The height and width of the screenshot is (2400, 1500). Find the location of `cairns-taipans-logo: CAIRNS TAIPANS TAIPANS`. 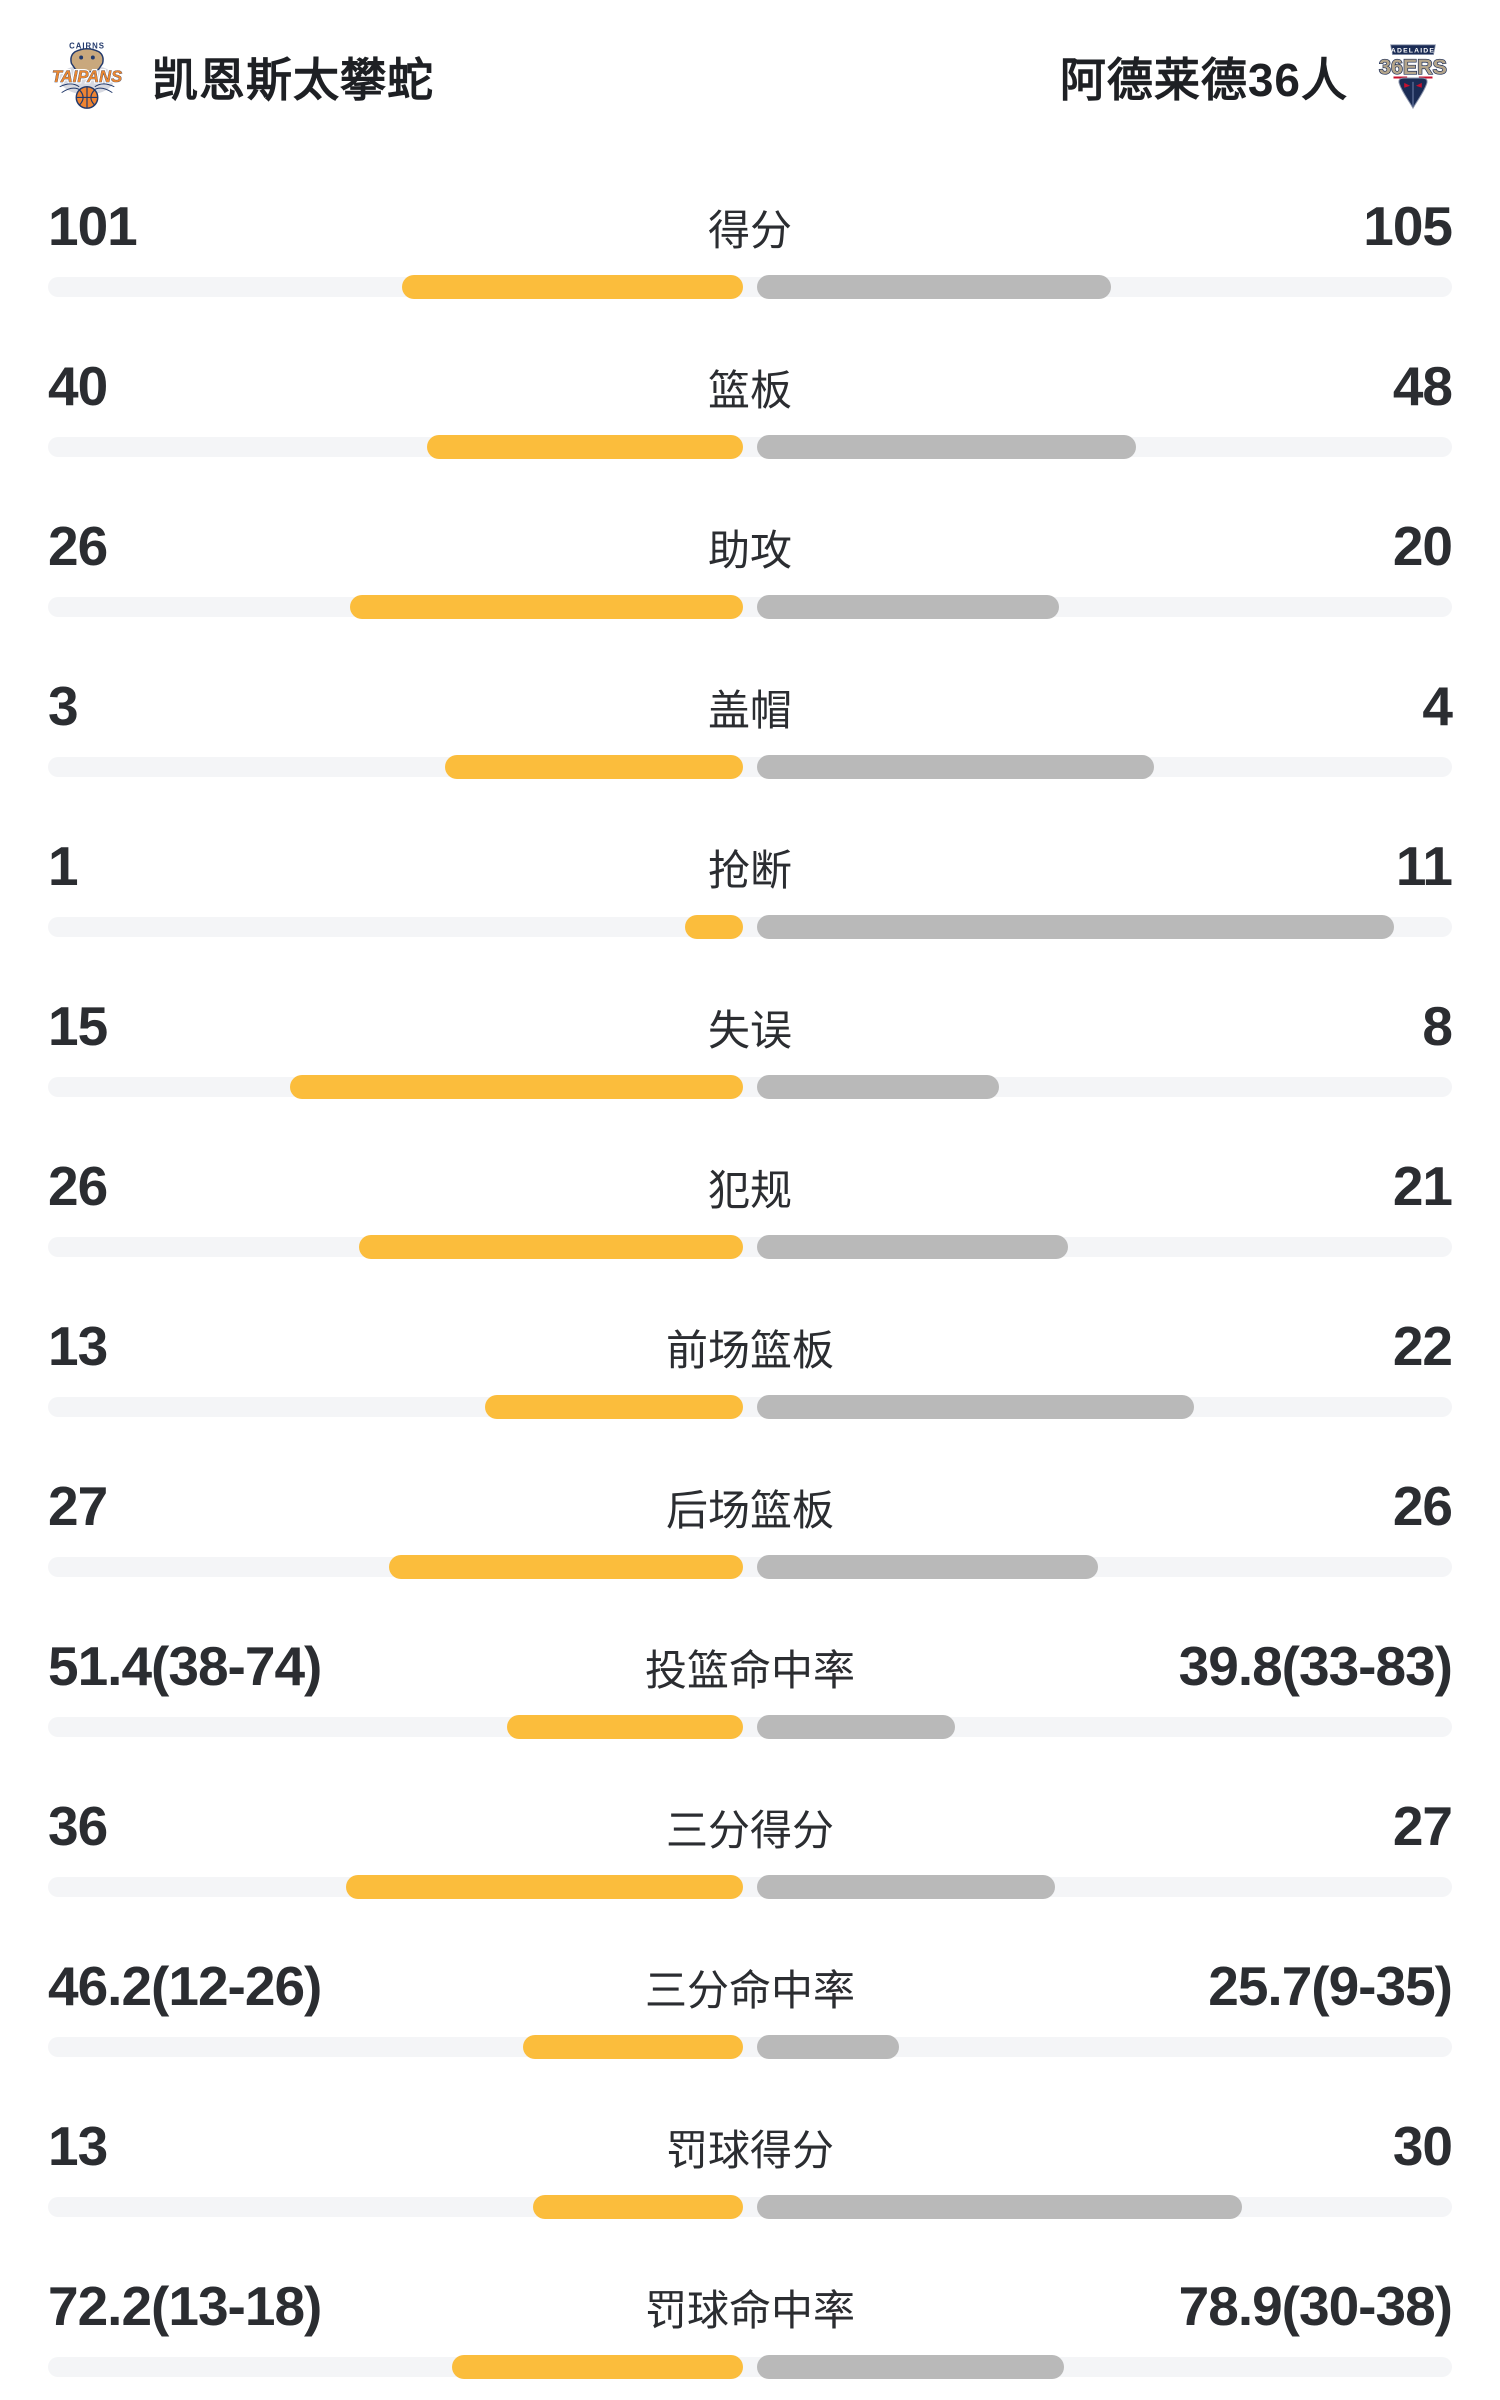

cairns-taipans-logo: CAIRNS TAIPANS TAIPANS is located at coordinates (87, 77).